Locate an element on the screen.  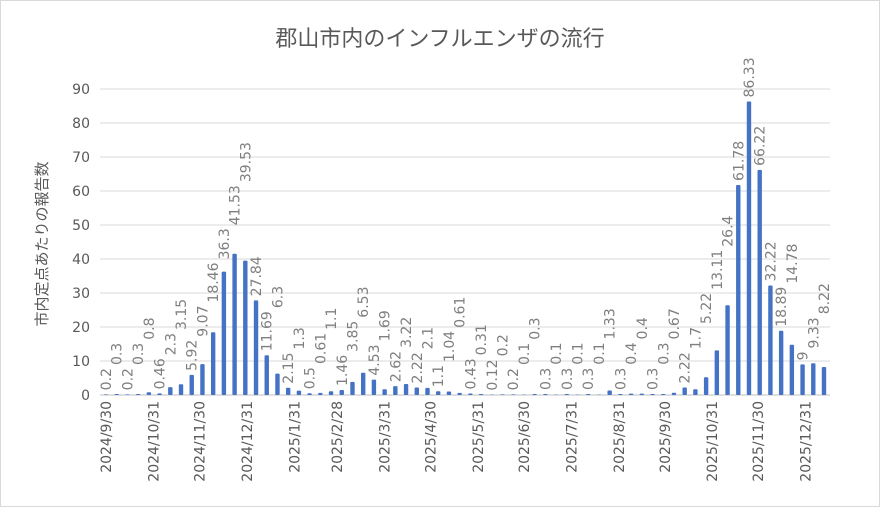
data-label: 0.4 is located at coordinates (643, 328).